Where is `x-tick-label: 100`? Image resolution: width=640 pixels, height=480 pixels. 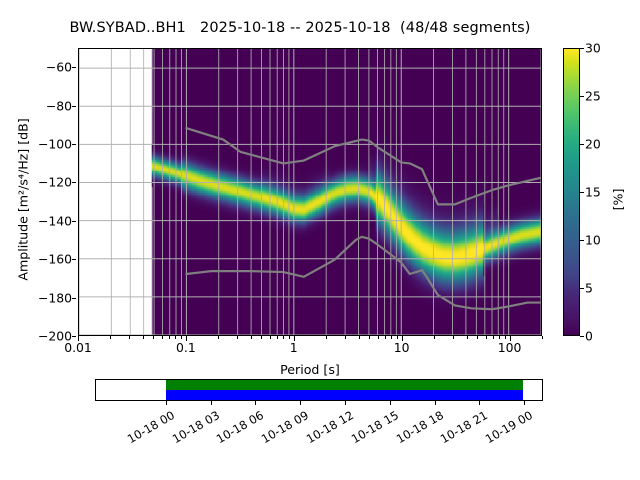
x-tick-label: 100 is located at coordinates (509, 347).